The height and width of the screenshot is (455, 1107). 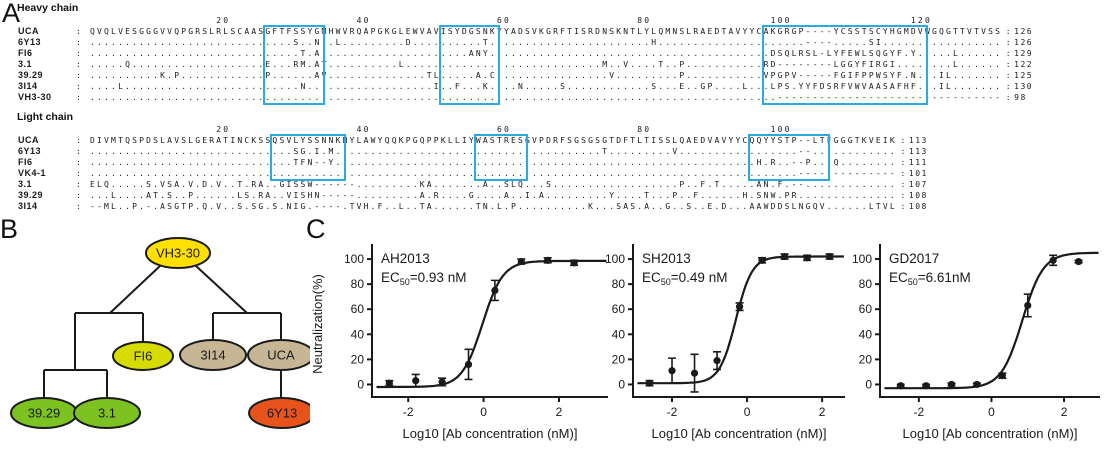 What do you see at coordinates (918, 162) in the screenshot?
I see `residue-count: 111` at bounding box center [918, 162].